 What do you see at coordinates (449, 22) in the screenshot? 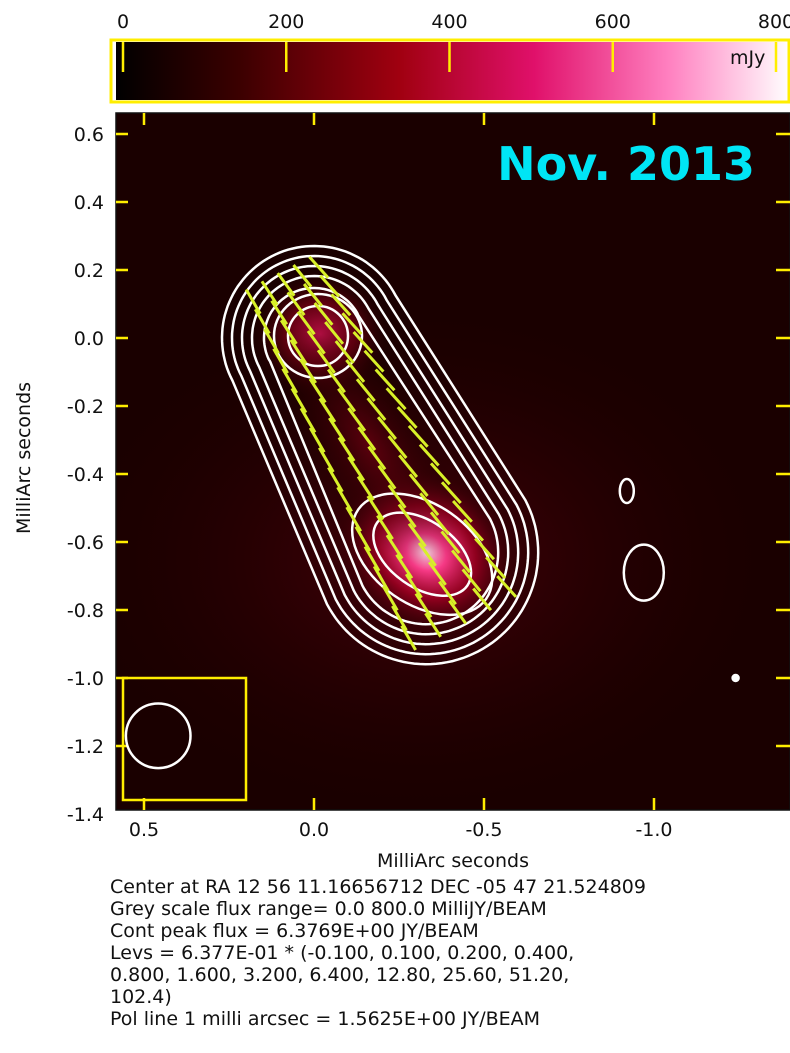
I see `colorbar-tick-label: 400` at bounding box center [449, 22].